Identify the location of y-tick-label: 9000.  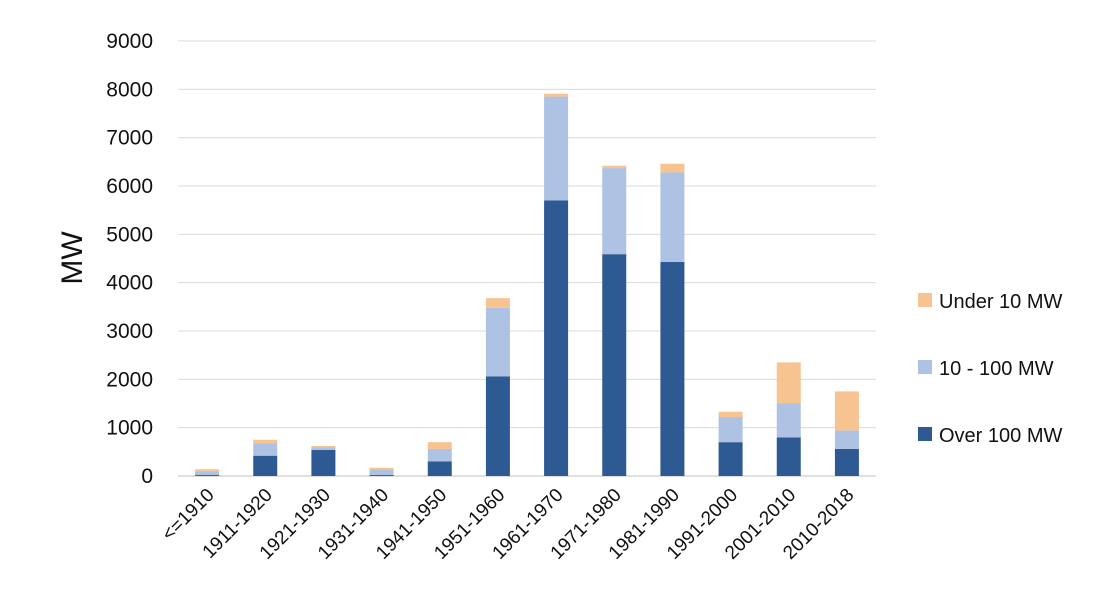
(129, 41).